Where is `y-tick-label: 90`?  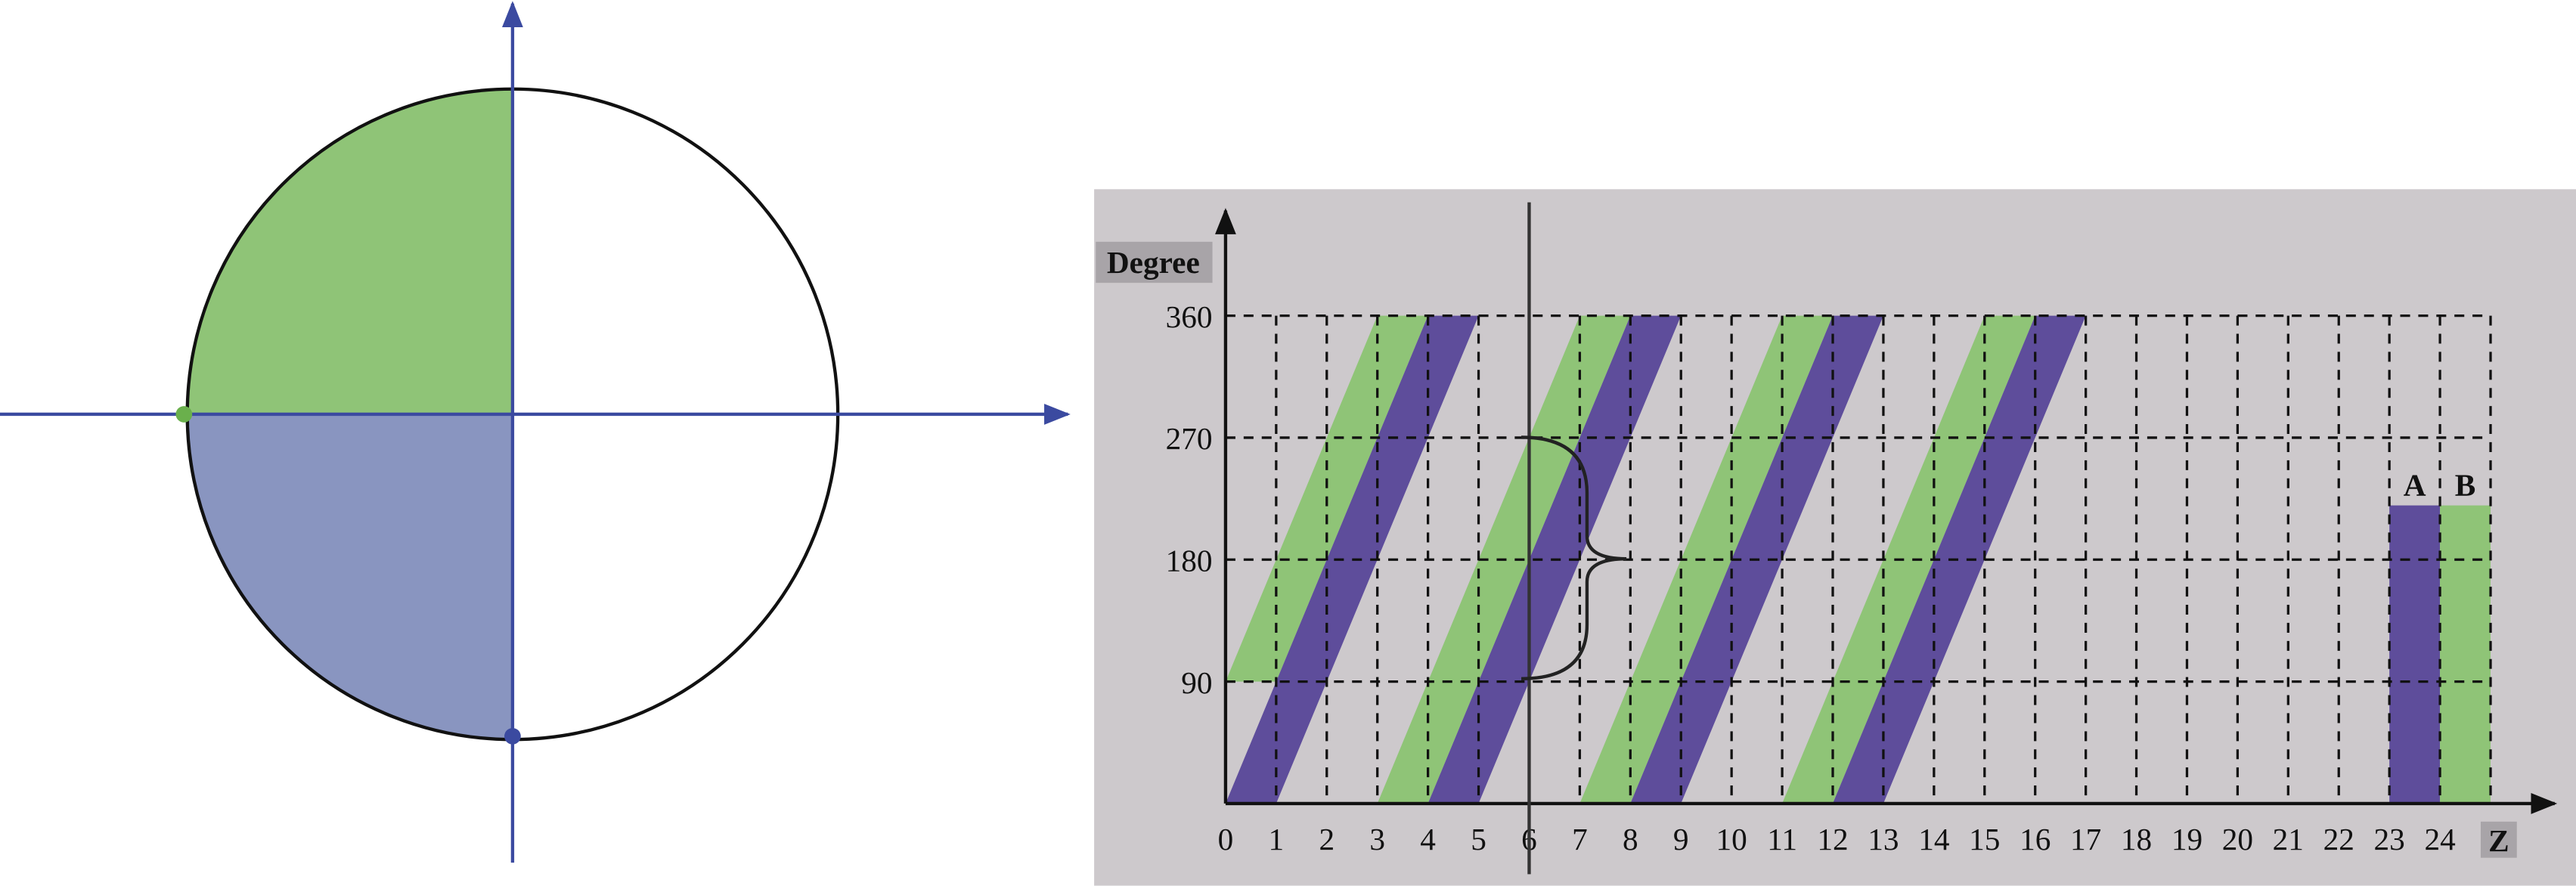 y-tick-label: 90 is located at coordinates (1196, 683).